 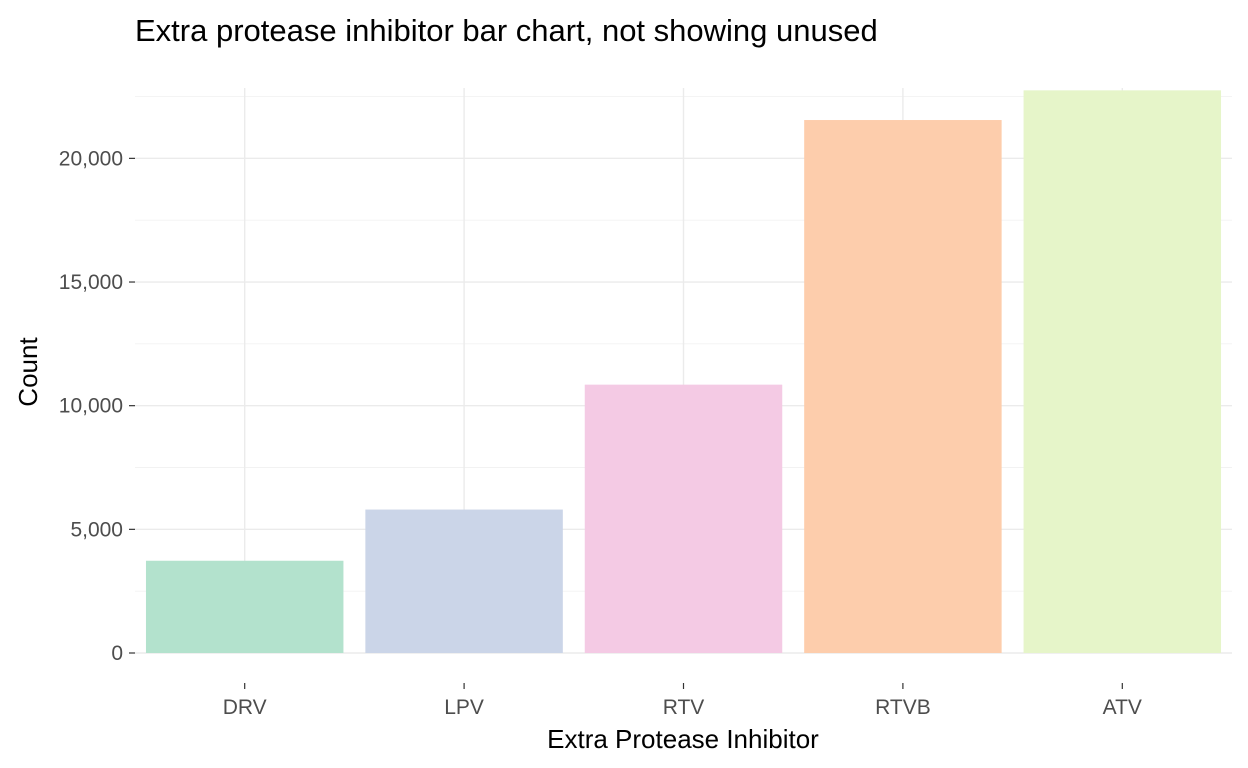 I want to click on x-axis: DRV LPV RTV RTVB ATV, so click(x=682, y=701).